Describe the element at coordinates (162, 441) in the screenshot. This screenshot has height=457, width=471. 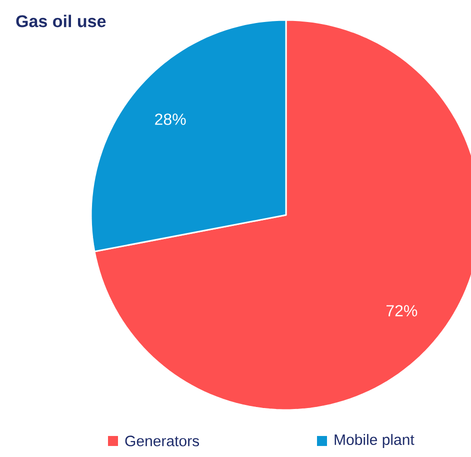
I see `legend-label: Generators` at that location.